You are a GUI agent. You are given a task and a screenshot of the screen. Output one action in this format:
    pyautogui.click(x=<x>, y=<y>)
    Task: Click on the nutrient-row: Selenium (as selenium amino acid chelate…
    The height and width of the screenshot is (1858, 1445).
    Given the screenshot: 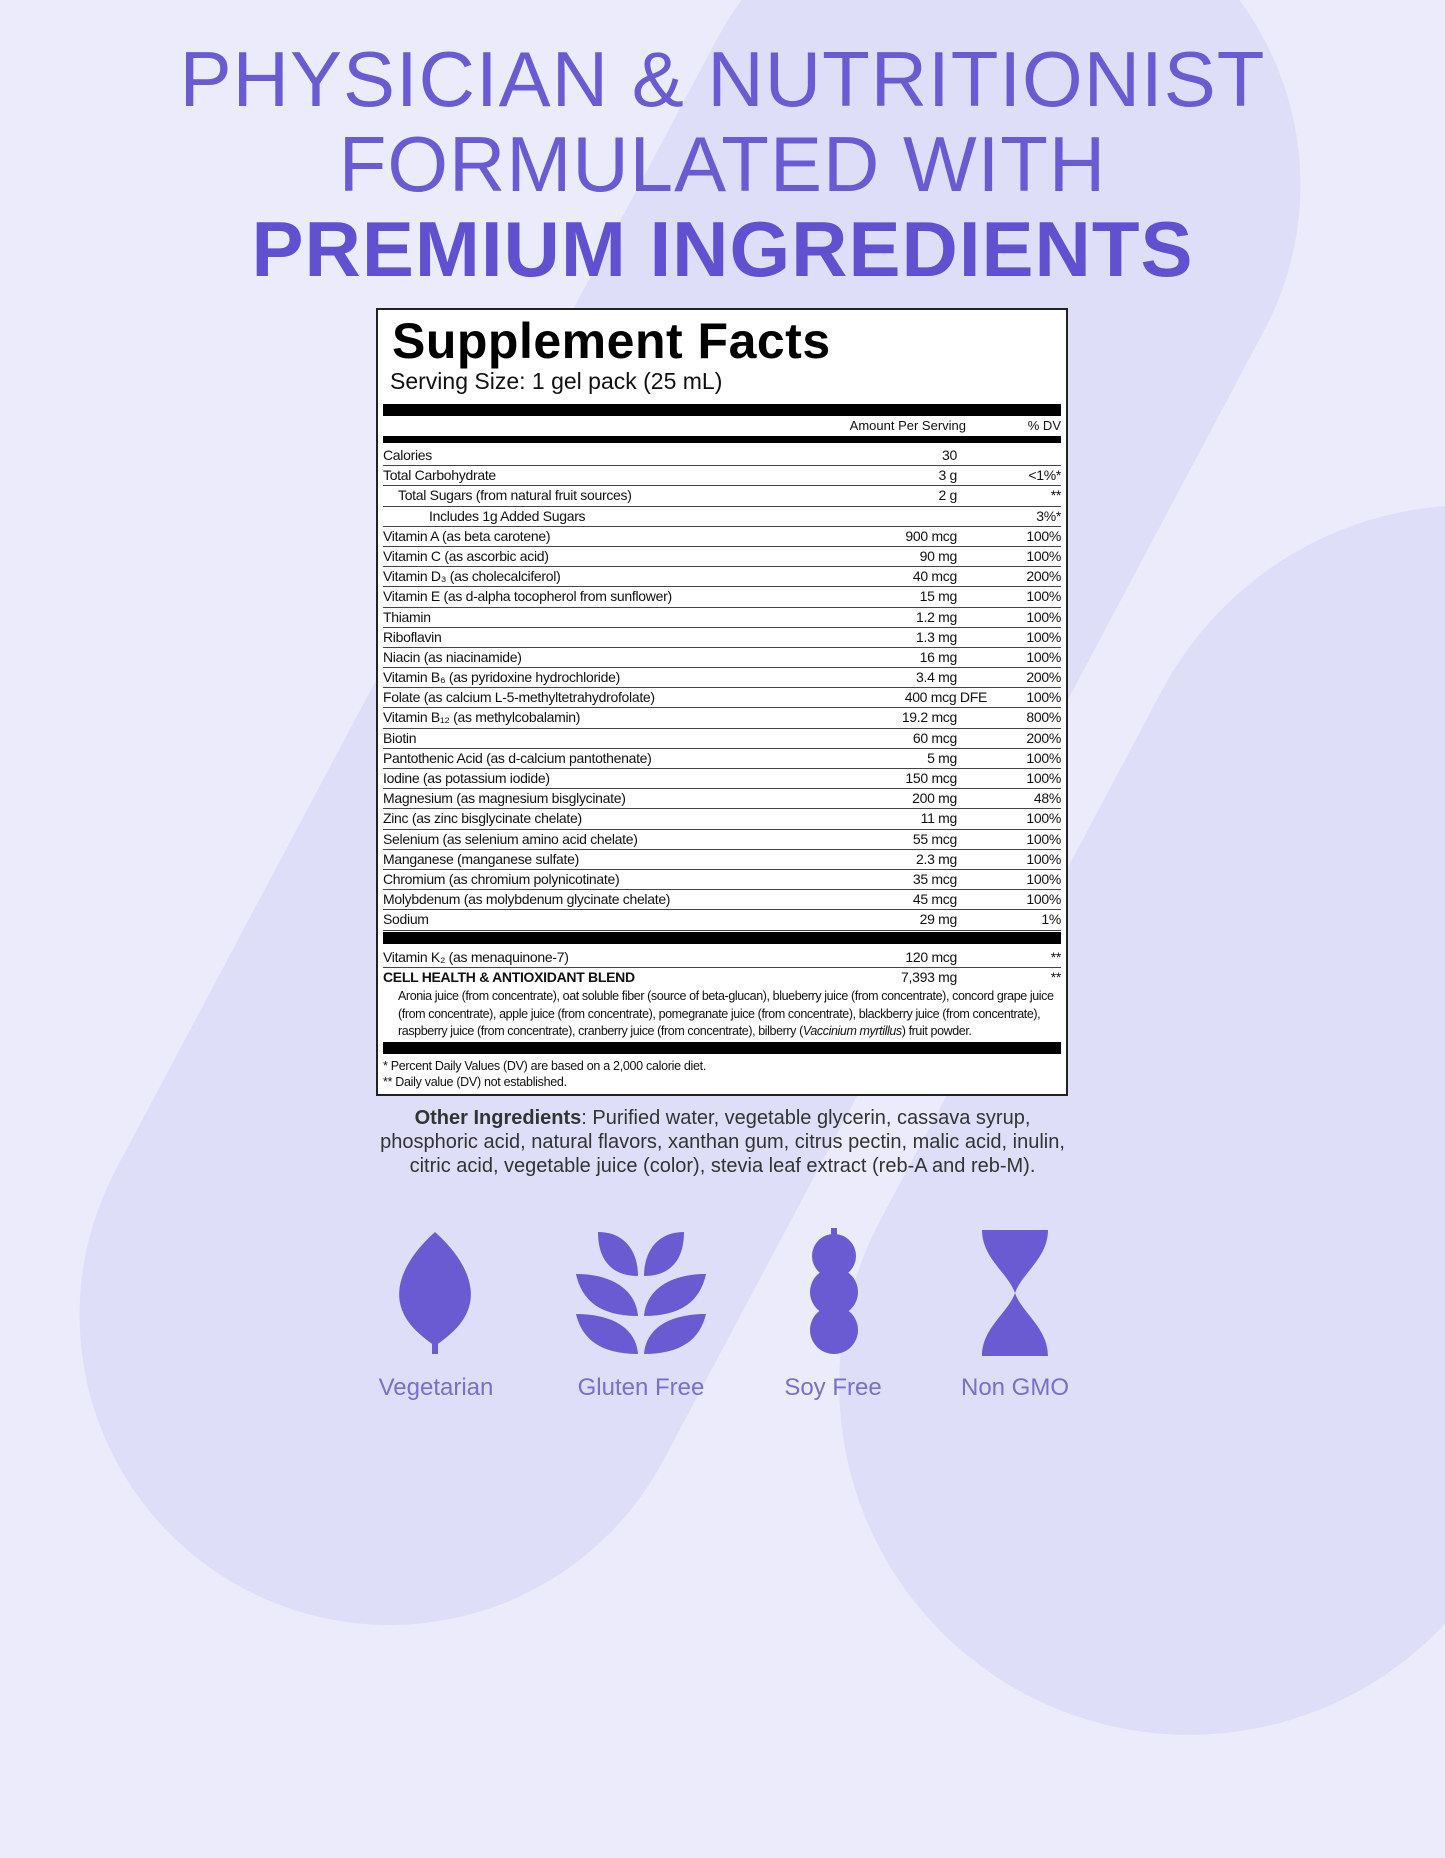 What is the action you would take?
    pyautogui.click(x=722, y=840)
    